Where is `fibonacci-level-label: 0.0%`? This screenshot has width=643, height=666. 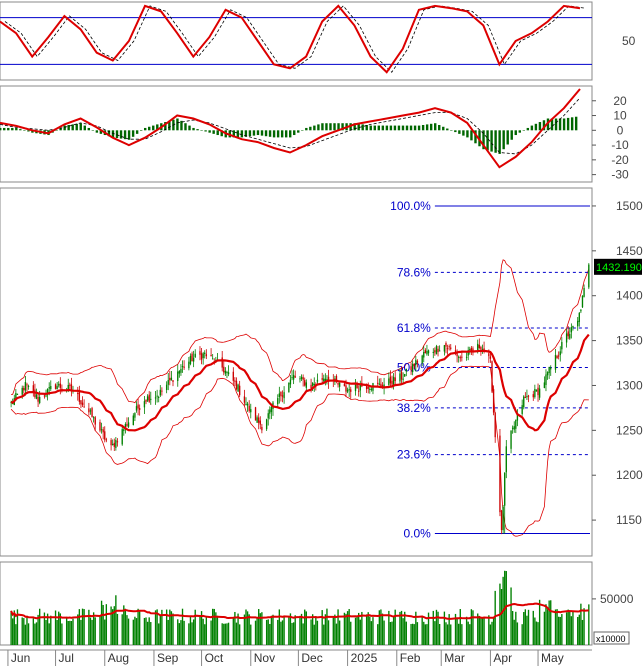 fibonacci-level-label: 0.0% is located at coordinates (418, 534).